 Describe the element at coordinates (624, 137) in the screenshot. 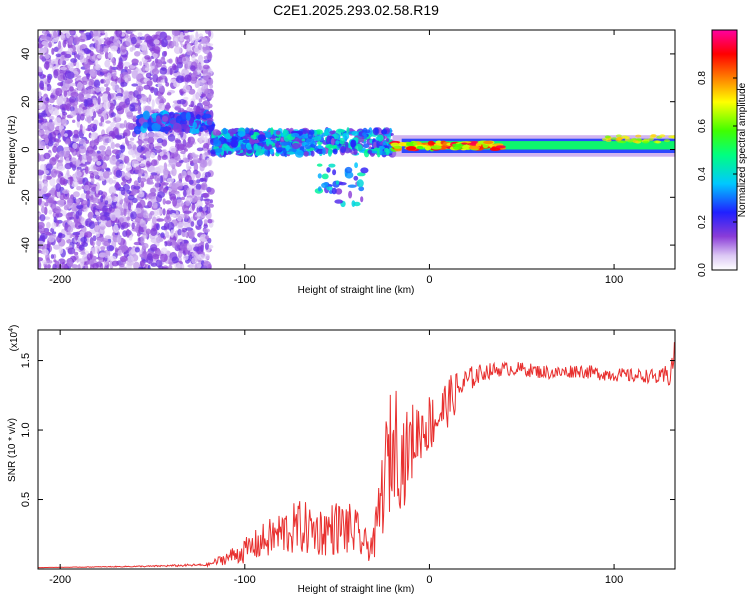

I see `carrier-cell` at that location.